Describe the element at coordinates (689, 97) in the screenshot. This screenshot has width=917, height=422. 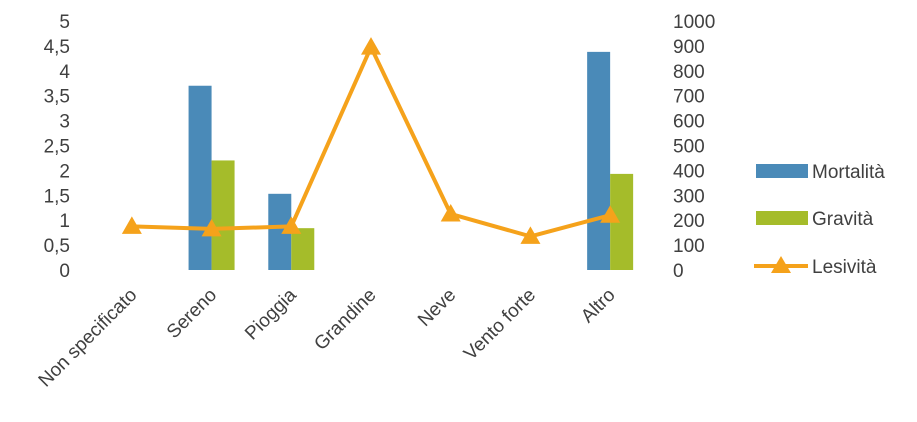
I see `right-tick-label: 700` at that location.